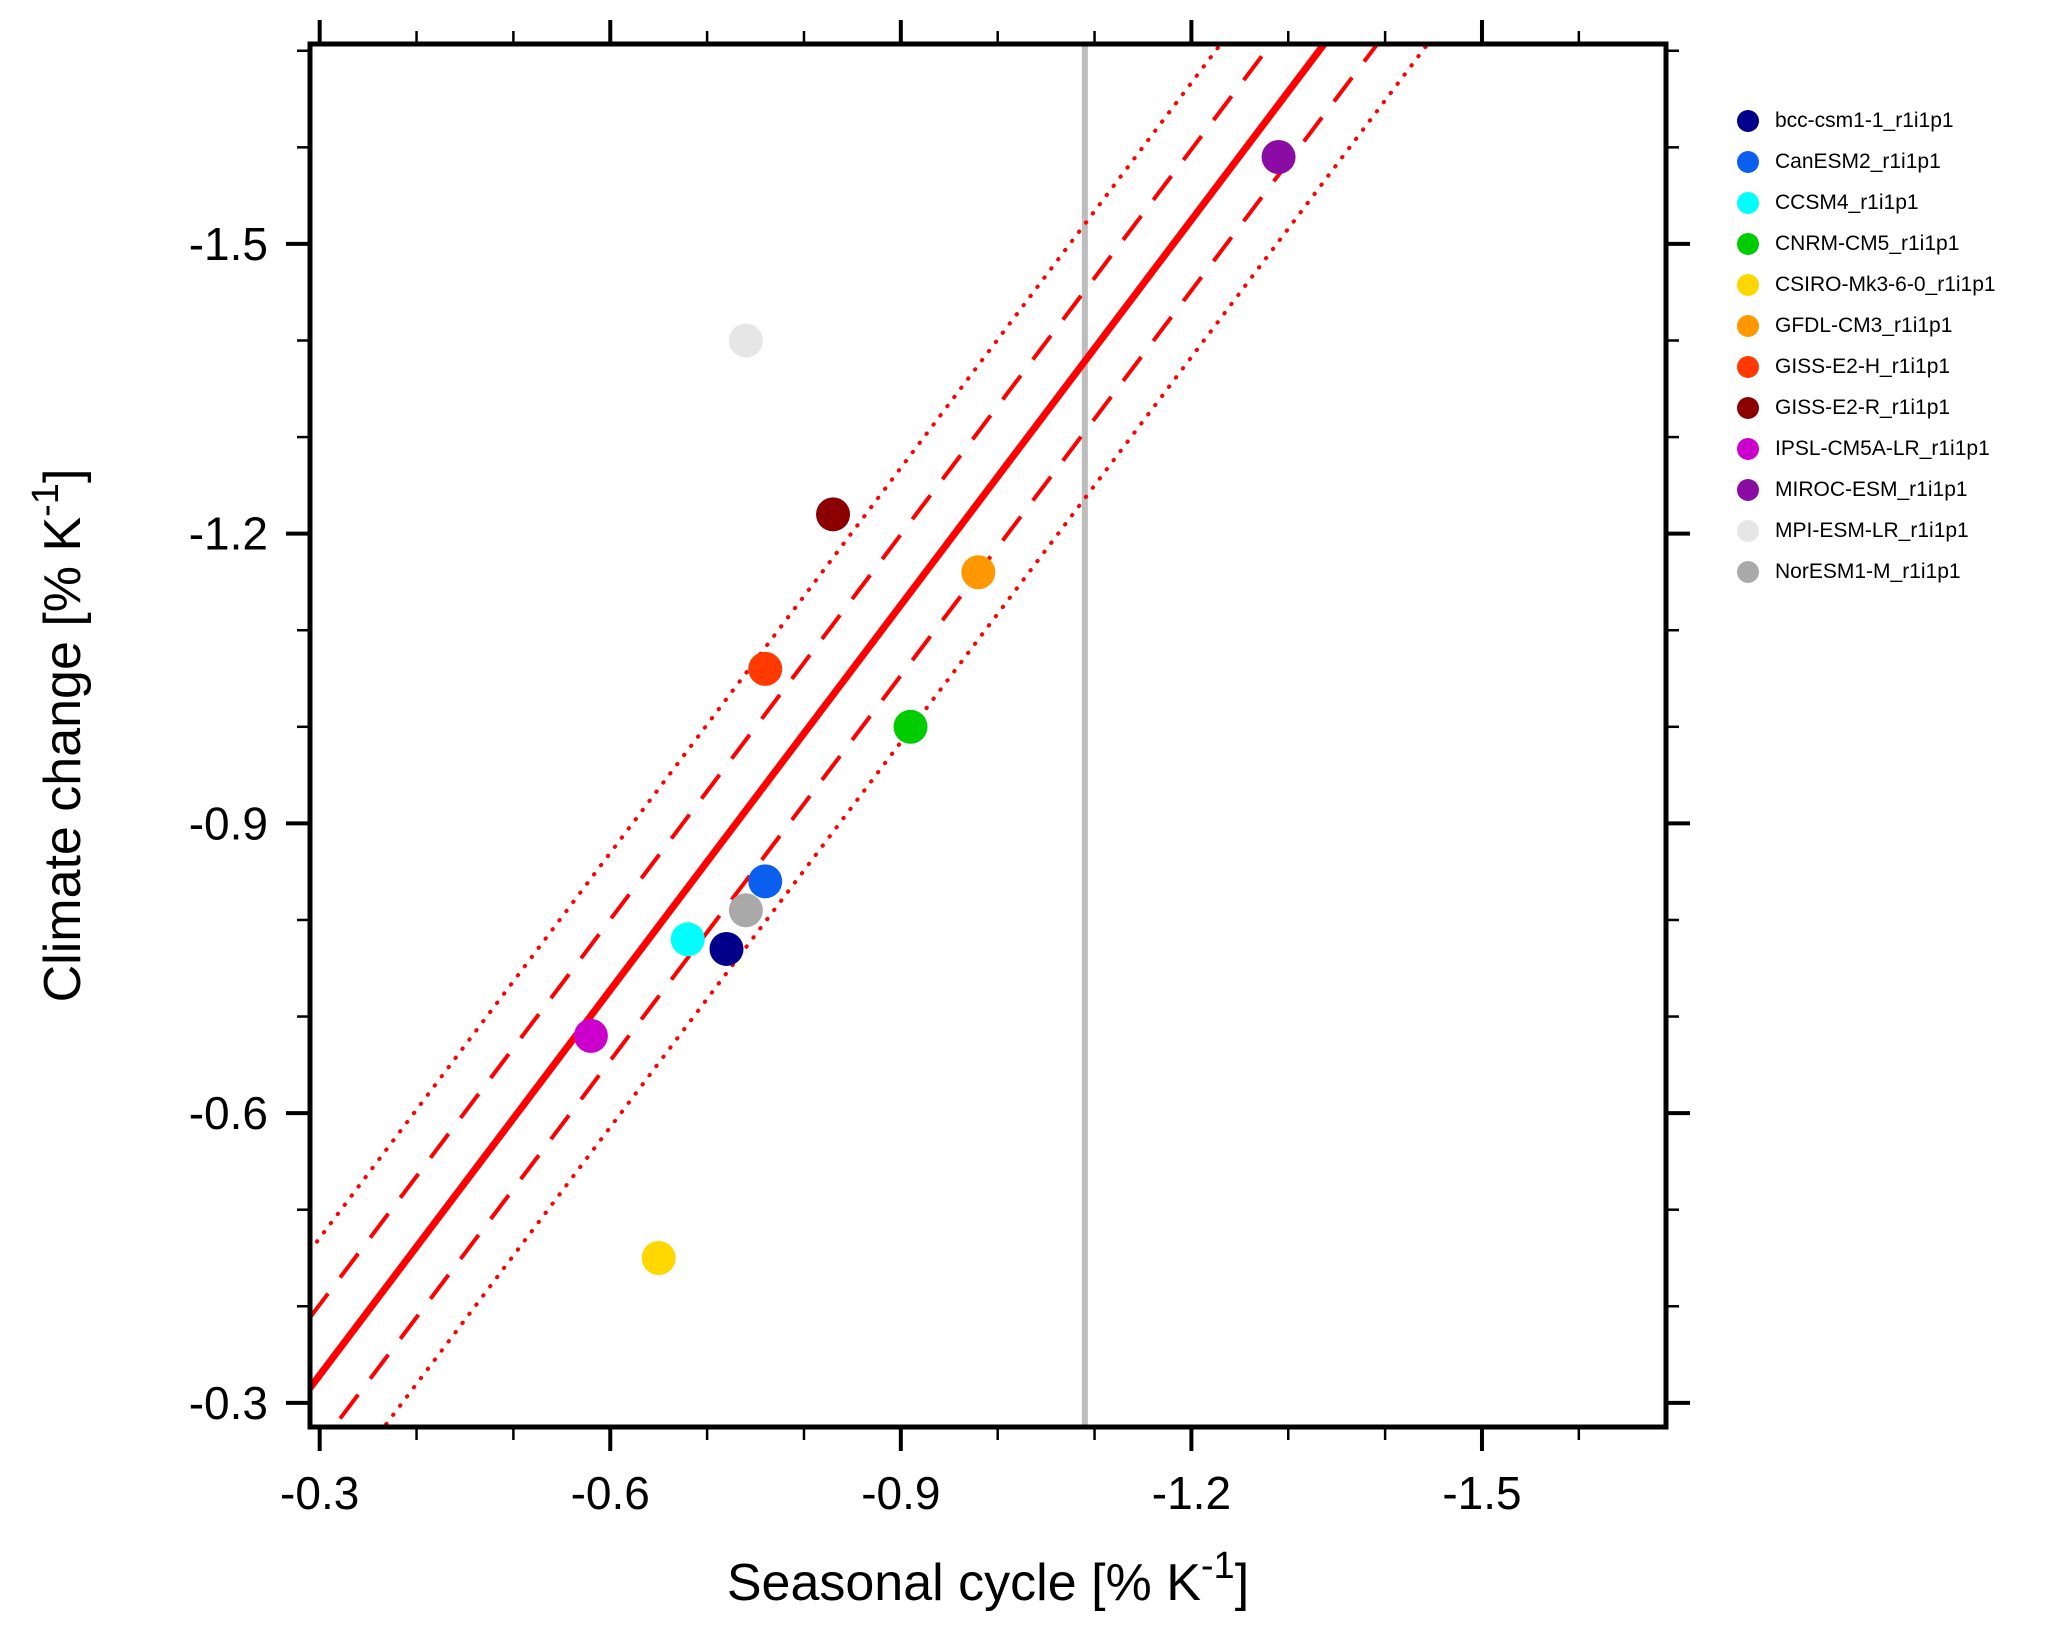  What do you see at coordinates (1847, 202) in the screenshot?
I see `legend-label: CCSM4_r1i1p1` at bounding box center [1847, 202].